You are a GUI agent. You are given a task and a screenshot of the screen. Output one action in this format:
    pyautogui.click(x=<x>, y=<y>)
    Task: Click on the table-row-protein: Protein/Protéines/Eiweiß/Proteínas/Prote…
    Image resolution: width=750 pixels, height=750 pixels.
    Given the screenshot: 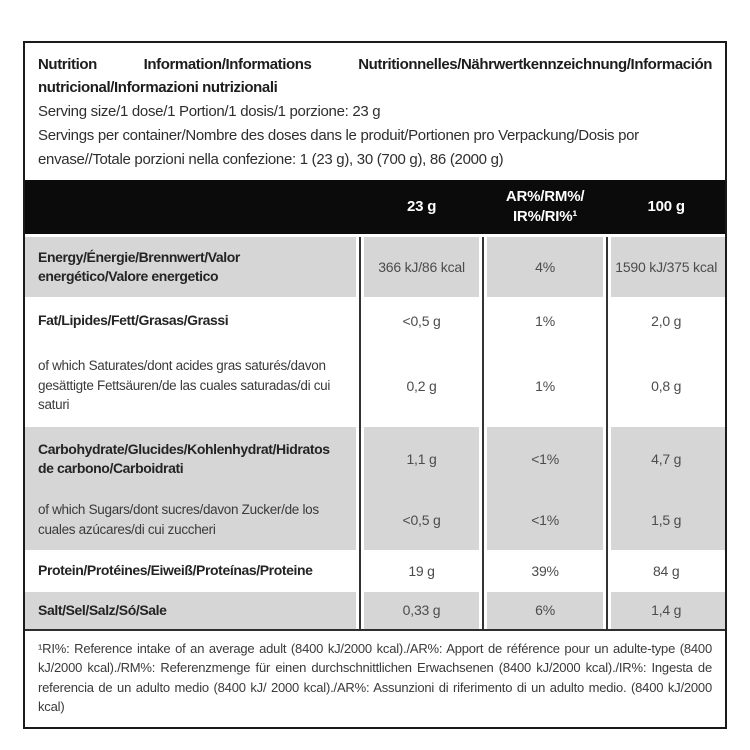 What is the action you would take?
    pyautogui.click(x=375, y=570)
    